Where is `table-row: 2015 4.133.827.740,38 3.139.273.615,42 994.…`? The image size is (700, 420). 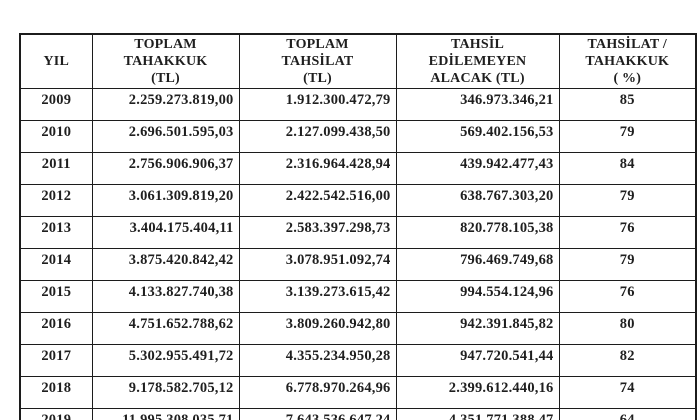 table-row: 2015 4.133.827.740,38 3.139.273.615,42 994.… is located at coordinates (358, 296).